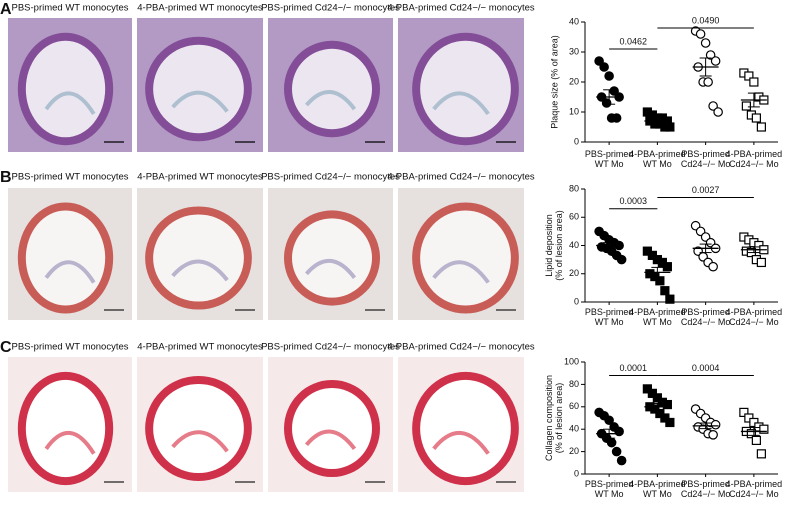 This screenshot has width=787, height=506. I want to click on y-tick-label: 10, so click(574, 111).